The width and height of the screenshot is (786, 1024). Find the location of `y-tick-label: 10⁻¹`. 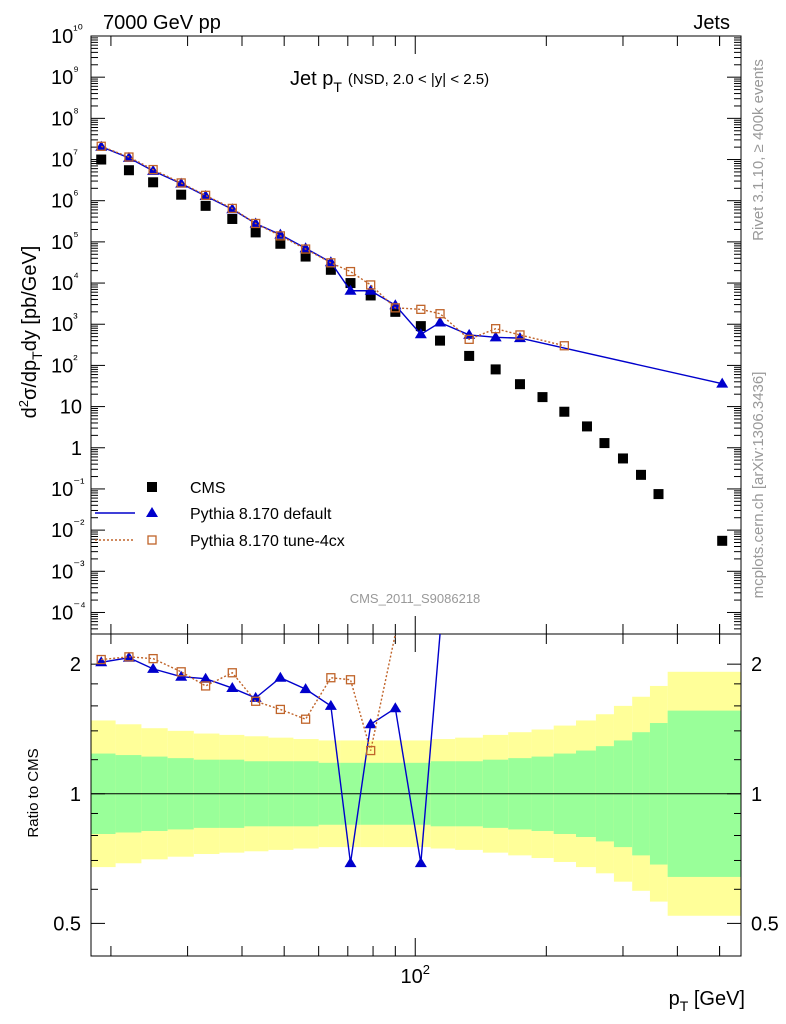

y-tick-label: 10⁻¹ is located at coordinates (68, 488).